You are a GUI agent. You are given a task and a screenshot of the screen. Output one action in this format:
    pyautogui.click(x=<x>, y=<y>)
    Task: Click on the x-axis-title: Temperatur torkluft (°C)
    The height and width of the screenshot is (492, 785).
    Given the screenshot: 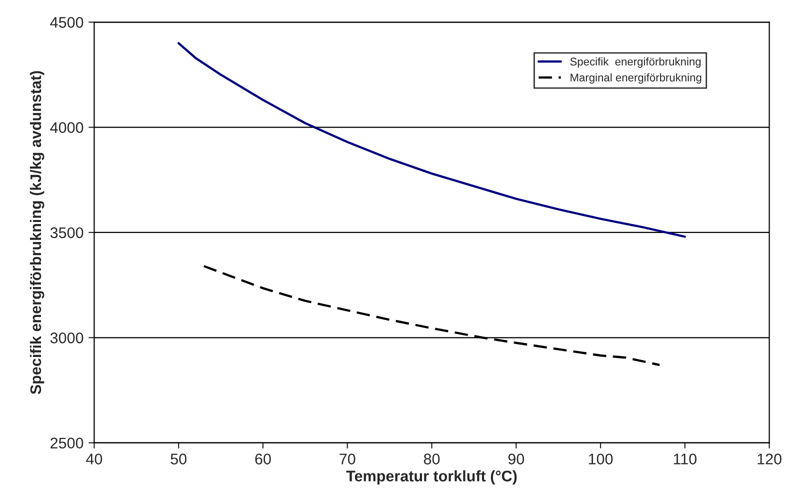 What is the action you would take?
    pyautogui.click(x=431, y=477)
    